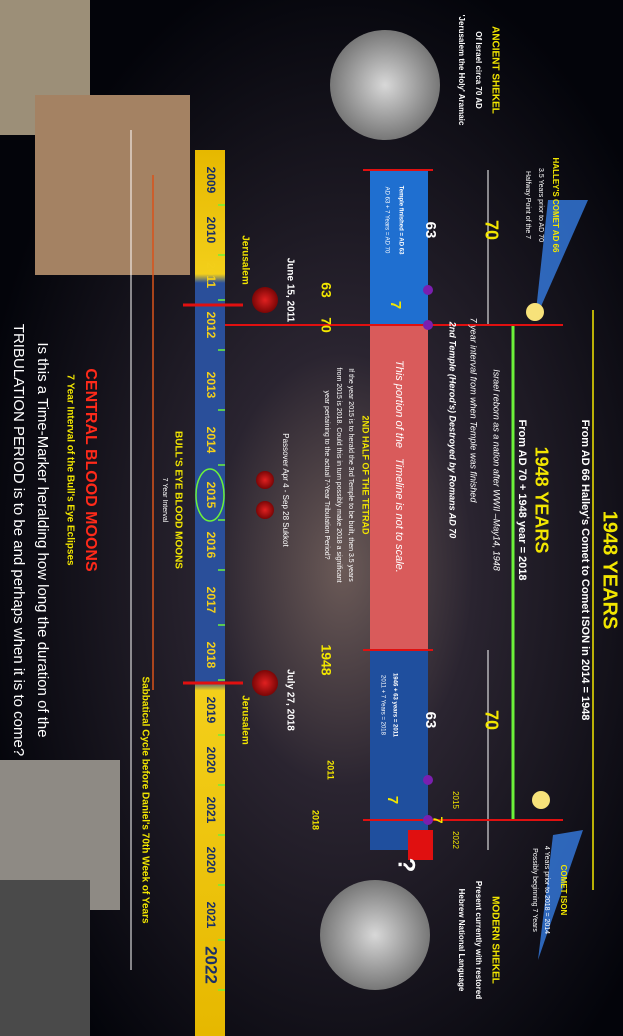  What do you see at coordinates (399, 404) in the screenshot?
I see `scale-note: This portion of the` at bounding box center [399, 404].